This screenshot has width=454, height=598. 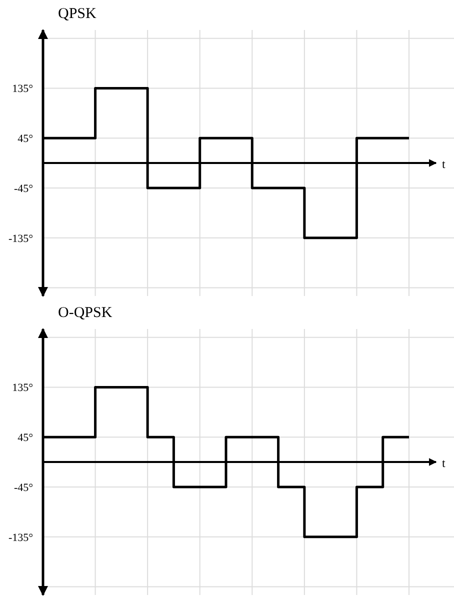 I want to click on chart-title: QPSK, so click(x=77, y=14).